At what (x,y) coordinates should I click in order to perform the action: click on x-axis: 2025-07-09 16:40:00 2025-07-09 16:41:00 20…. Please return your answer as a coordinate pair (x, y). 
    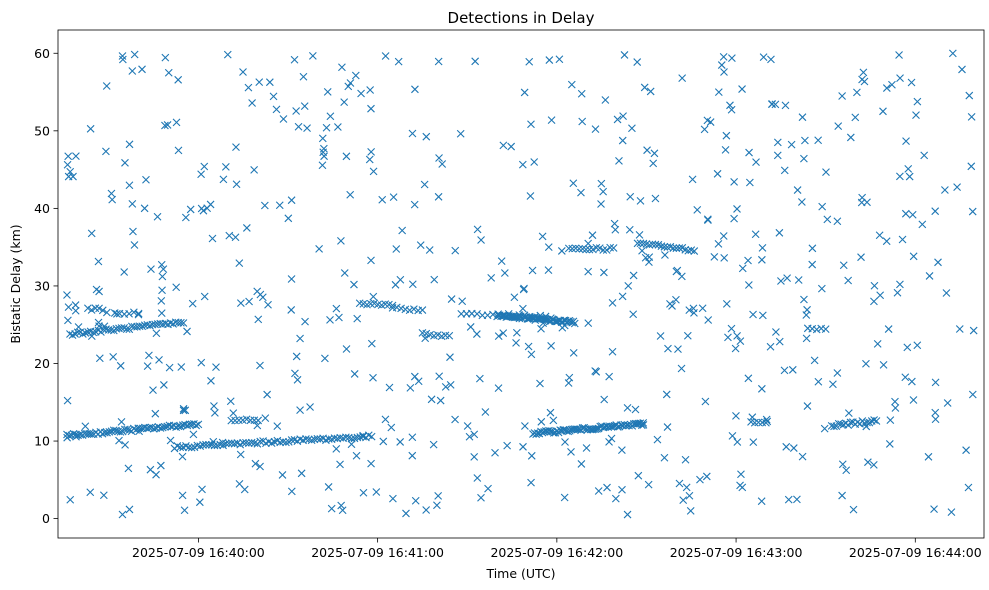
    Looking at the image, I should click on (557, 549).